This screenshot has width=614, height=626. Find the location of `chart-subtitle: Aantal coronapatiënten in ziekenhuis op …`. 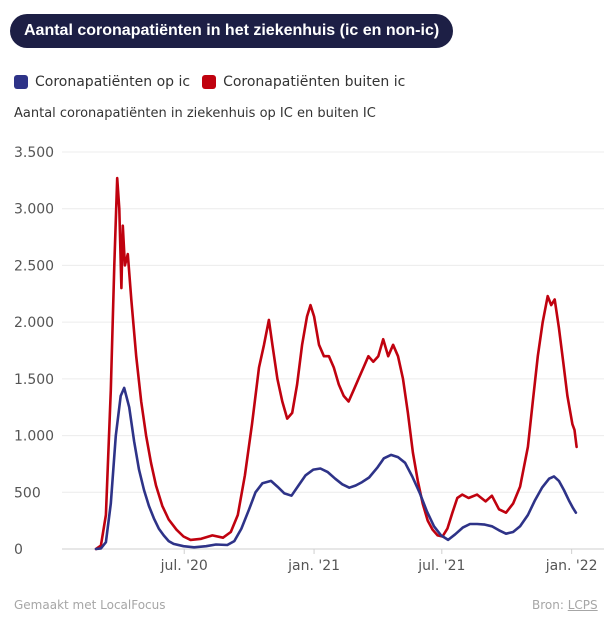

chart-subtitle: Aantal coronapatiënten in ziekenhuis op … is located at coordinates (195, 113).